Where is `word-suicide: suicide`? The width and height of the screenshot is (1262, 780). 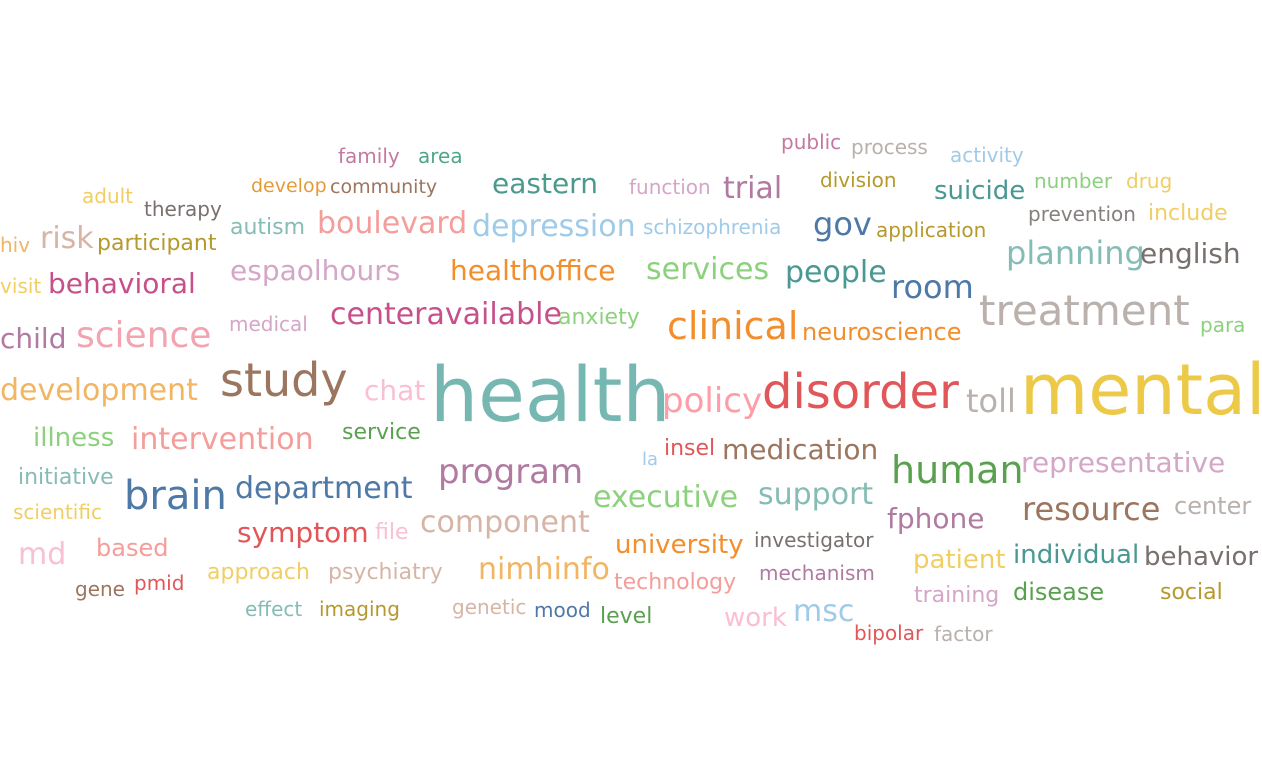
word-suicide: suicide is located at coordinates (980, 191).